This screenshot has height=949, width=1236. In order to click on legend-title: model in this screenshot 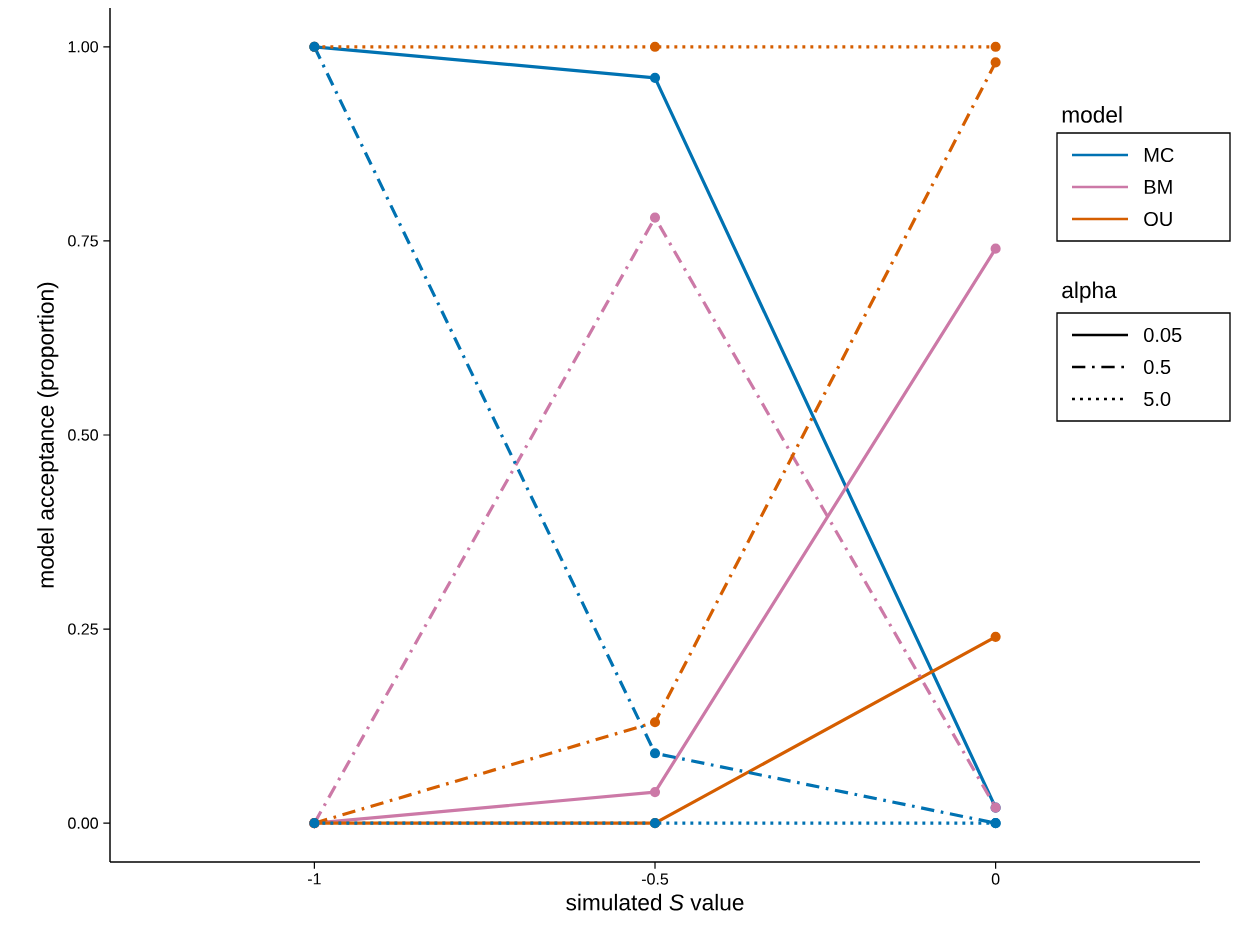, I will do `click(1092, 114)`.